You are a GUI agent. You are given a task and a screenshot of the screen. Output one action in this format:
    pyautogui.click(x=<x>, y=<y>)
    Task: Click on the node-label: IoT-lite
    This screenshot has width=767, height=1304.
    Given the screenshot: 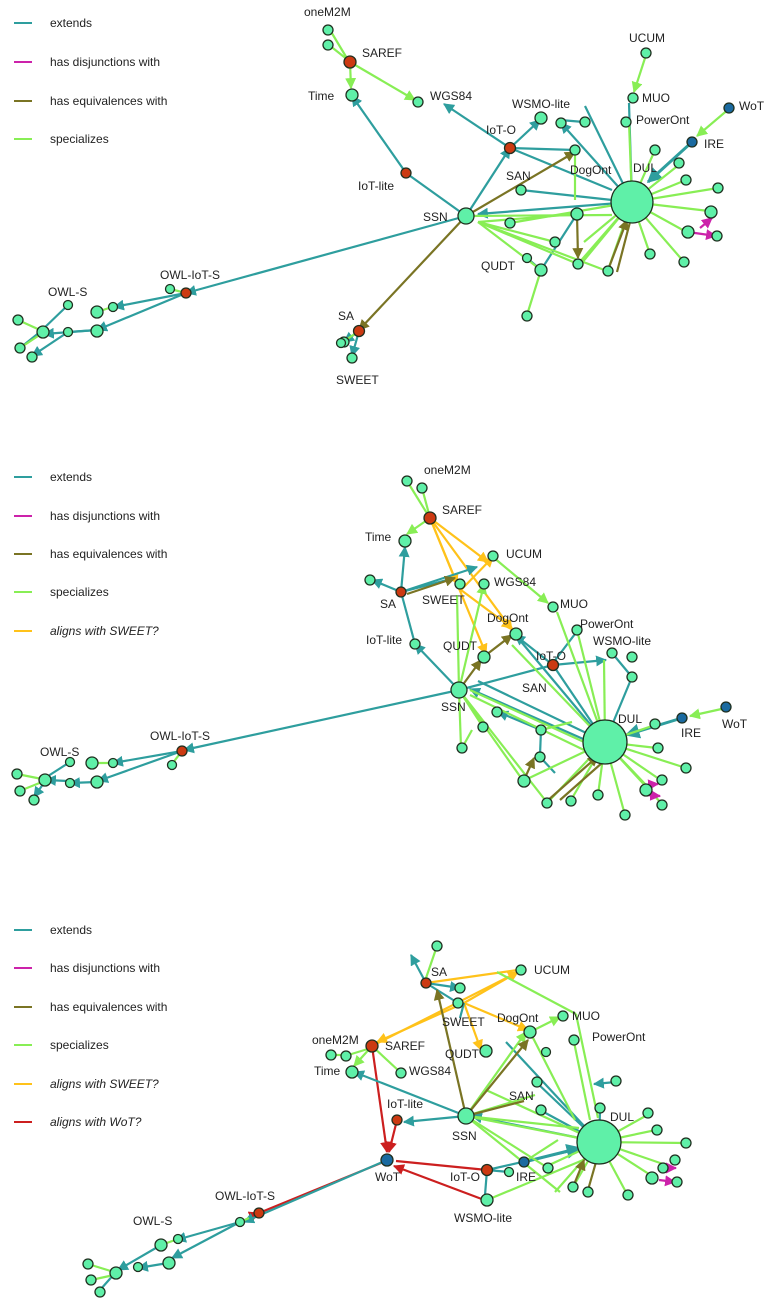 What is the action you would take?
    pyautogui.click(x=384, y=640)
    